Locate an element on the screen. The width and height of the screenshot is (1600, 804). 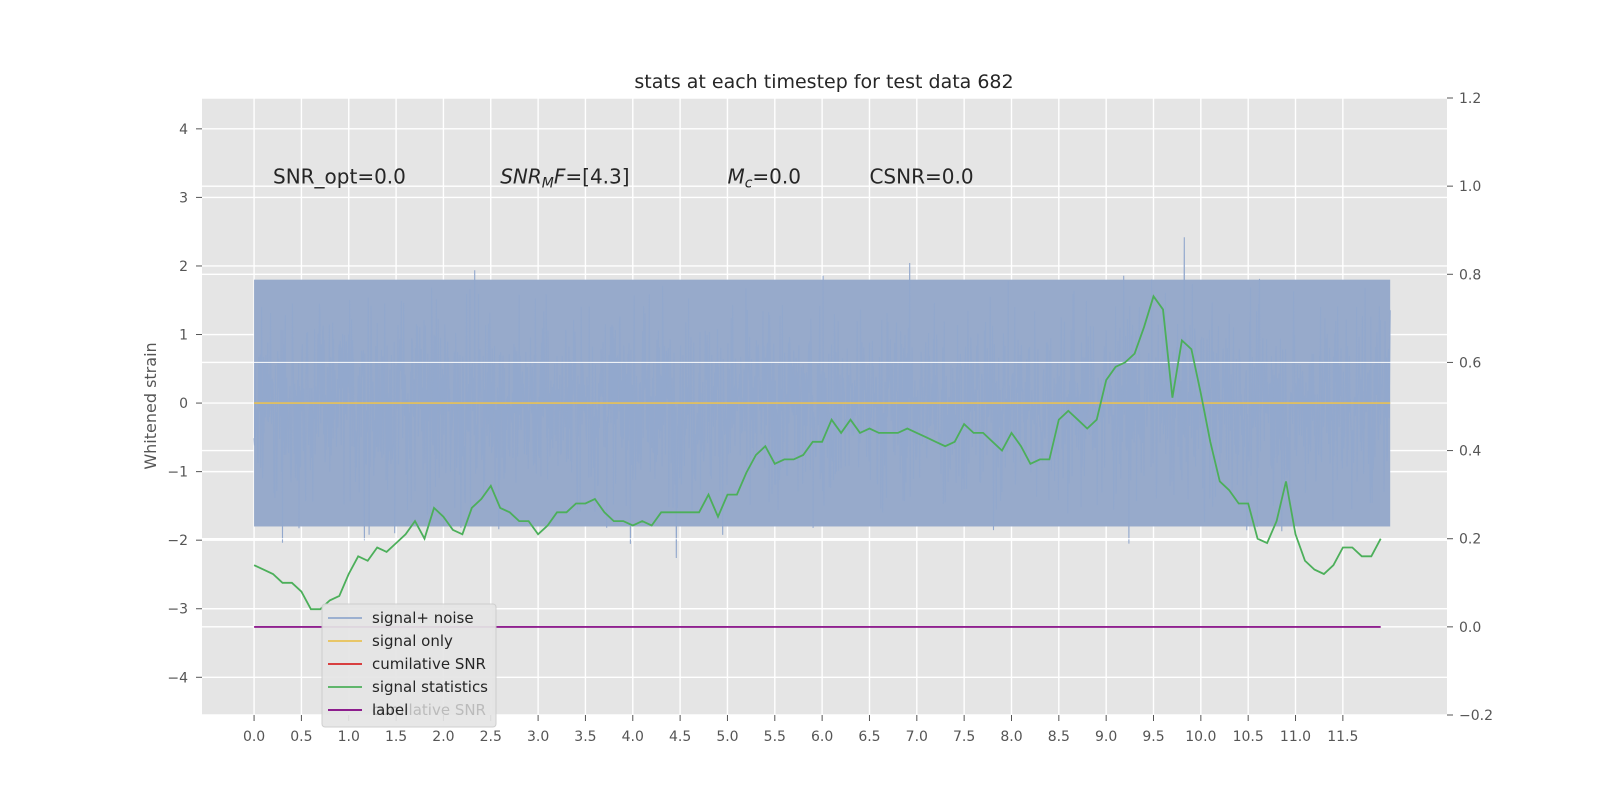
y-tick-label-7: 3 is located at coordinates (183, 198).